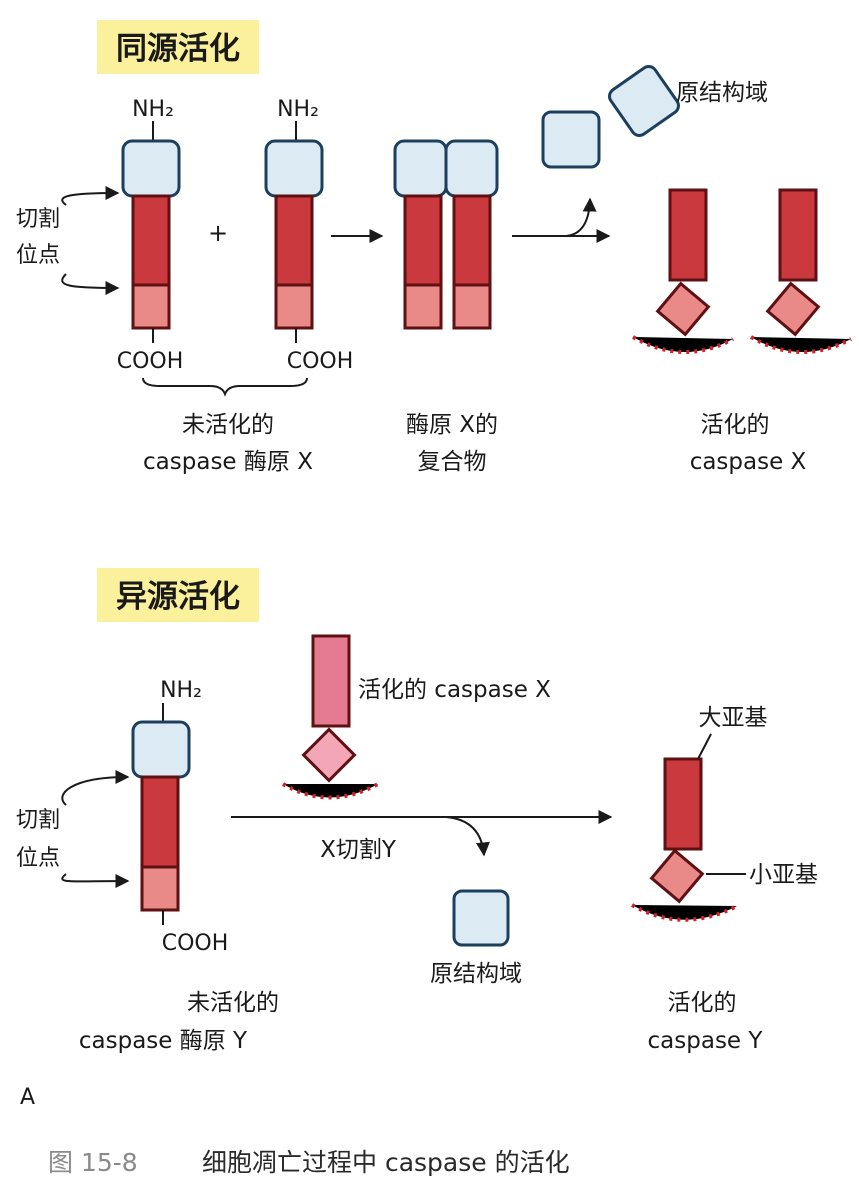  I want to click on procaspase-x-left: NH₂ COOH, so click(150, 235).